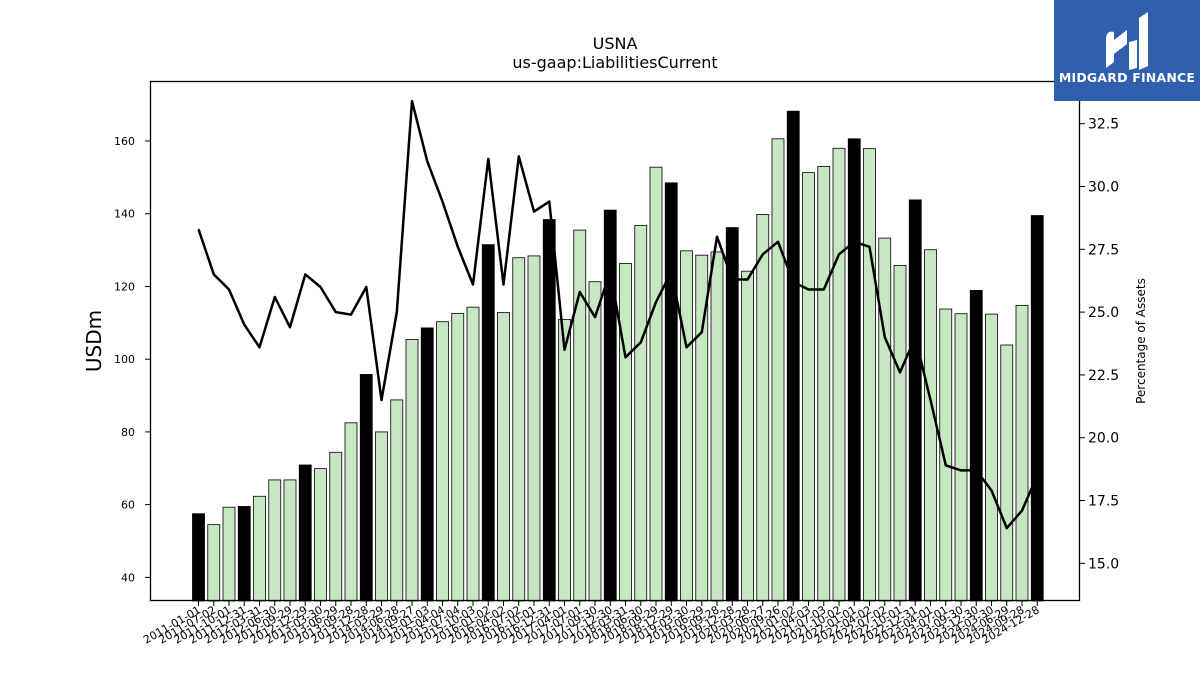  I want to click on brand-logo: MIDGARD FINANCE, so click(1127, 50).